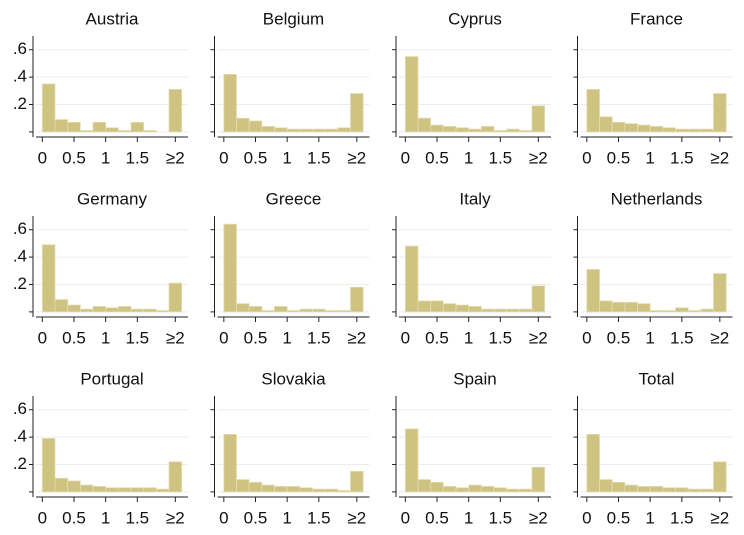 The width and height of the screenshot is (744, 535). Describe the element at coordinates (653, 88) in the screenshot. I see `panel: France 0 0.5 1 1.5 ≥2` at that location.